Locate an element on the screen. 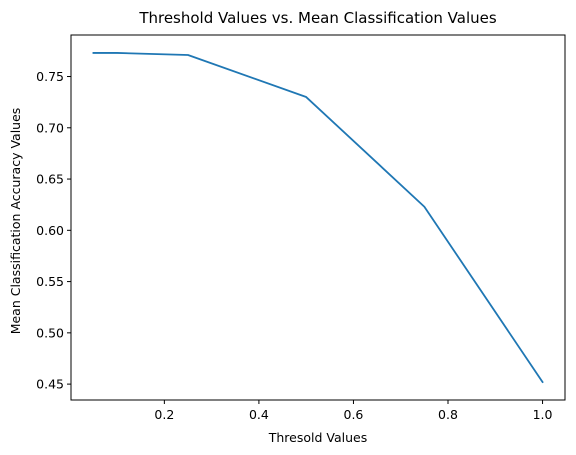  y-tick-label: 0.75 is located at coordinates (50, 76).